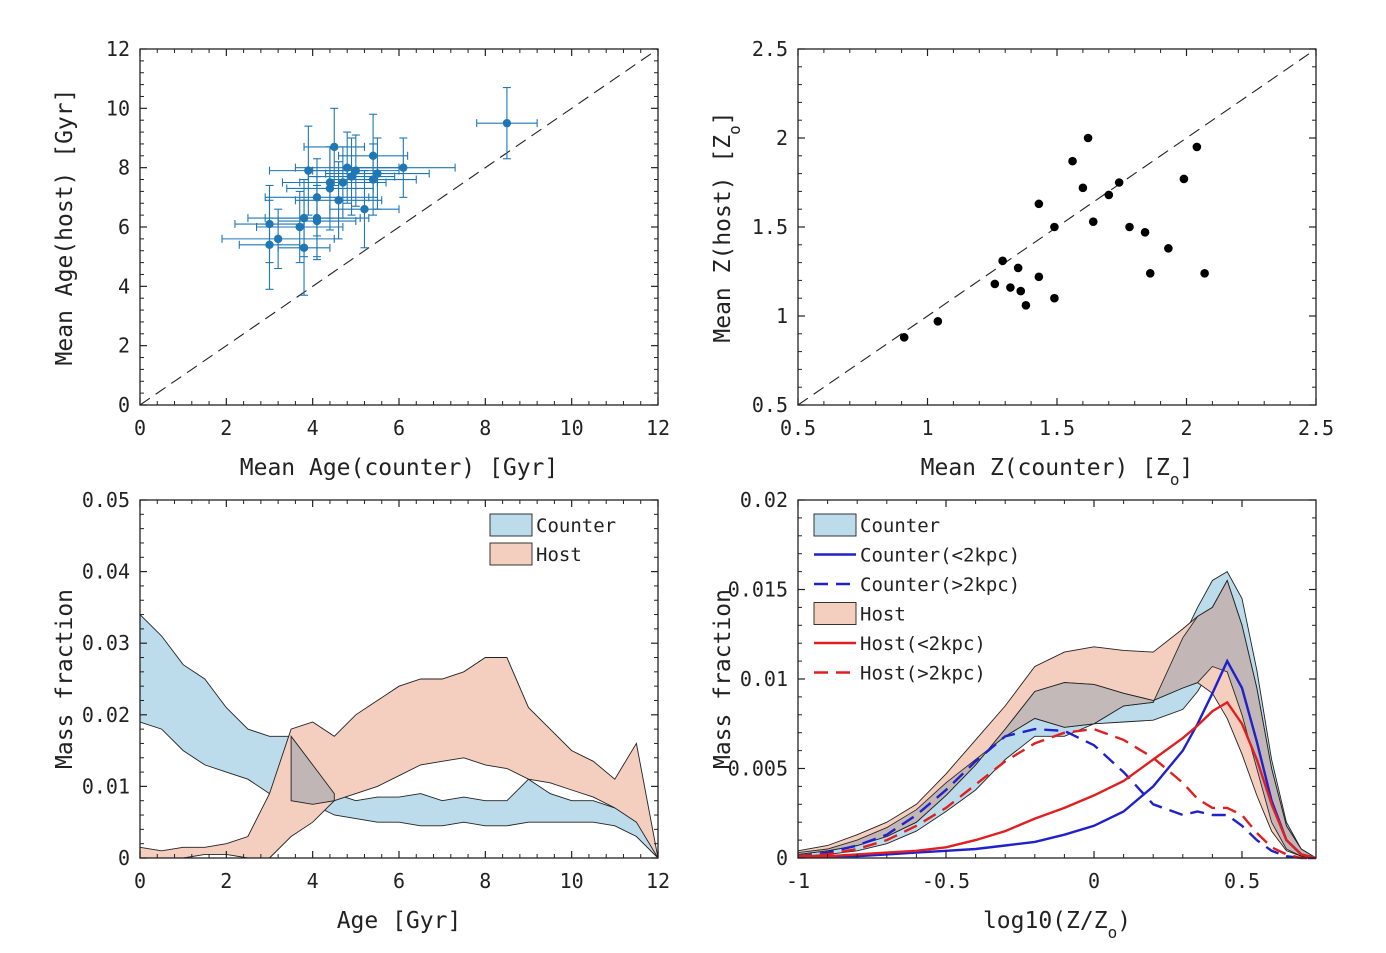  I want to click on y-tick-label: 0.005, so click(758, 769).